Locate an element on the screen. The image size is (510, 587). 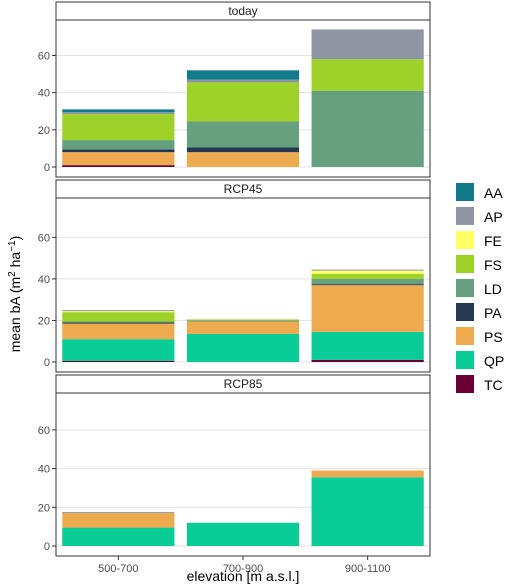
legend-label: AP is located at coordinates (493, 217).